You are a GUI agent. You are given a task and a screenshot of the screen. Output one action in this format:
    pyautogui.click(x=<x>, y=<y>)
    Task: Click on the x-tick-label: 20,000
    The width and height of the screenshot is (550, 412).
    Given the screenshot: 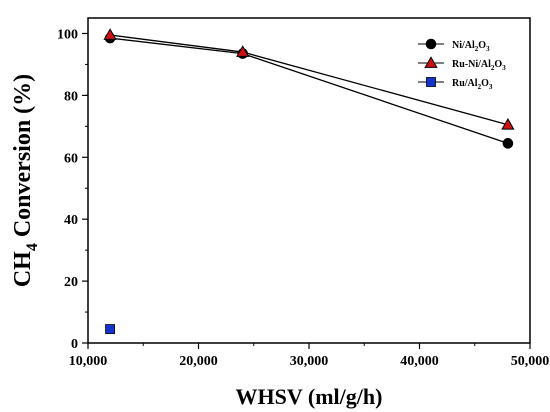 What is the action you would take?
    pyautogui.click(x=198, y=361)
    